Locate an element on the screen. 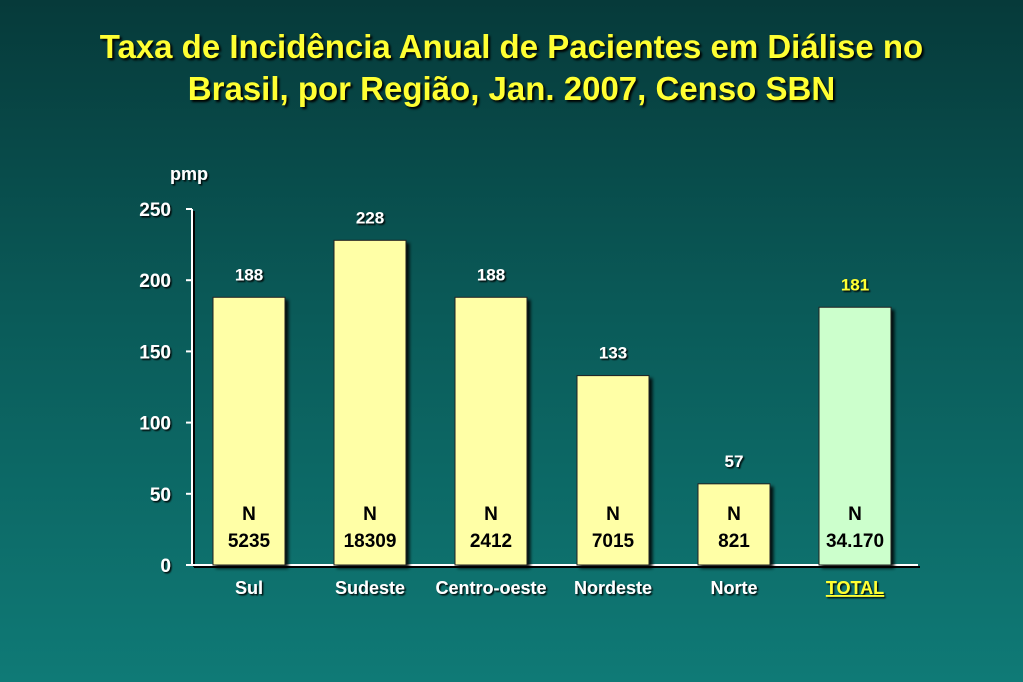 The width and height of the screenshot is (1023, 682). n-value: 5235 is located at coordinates (249, 541).